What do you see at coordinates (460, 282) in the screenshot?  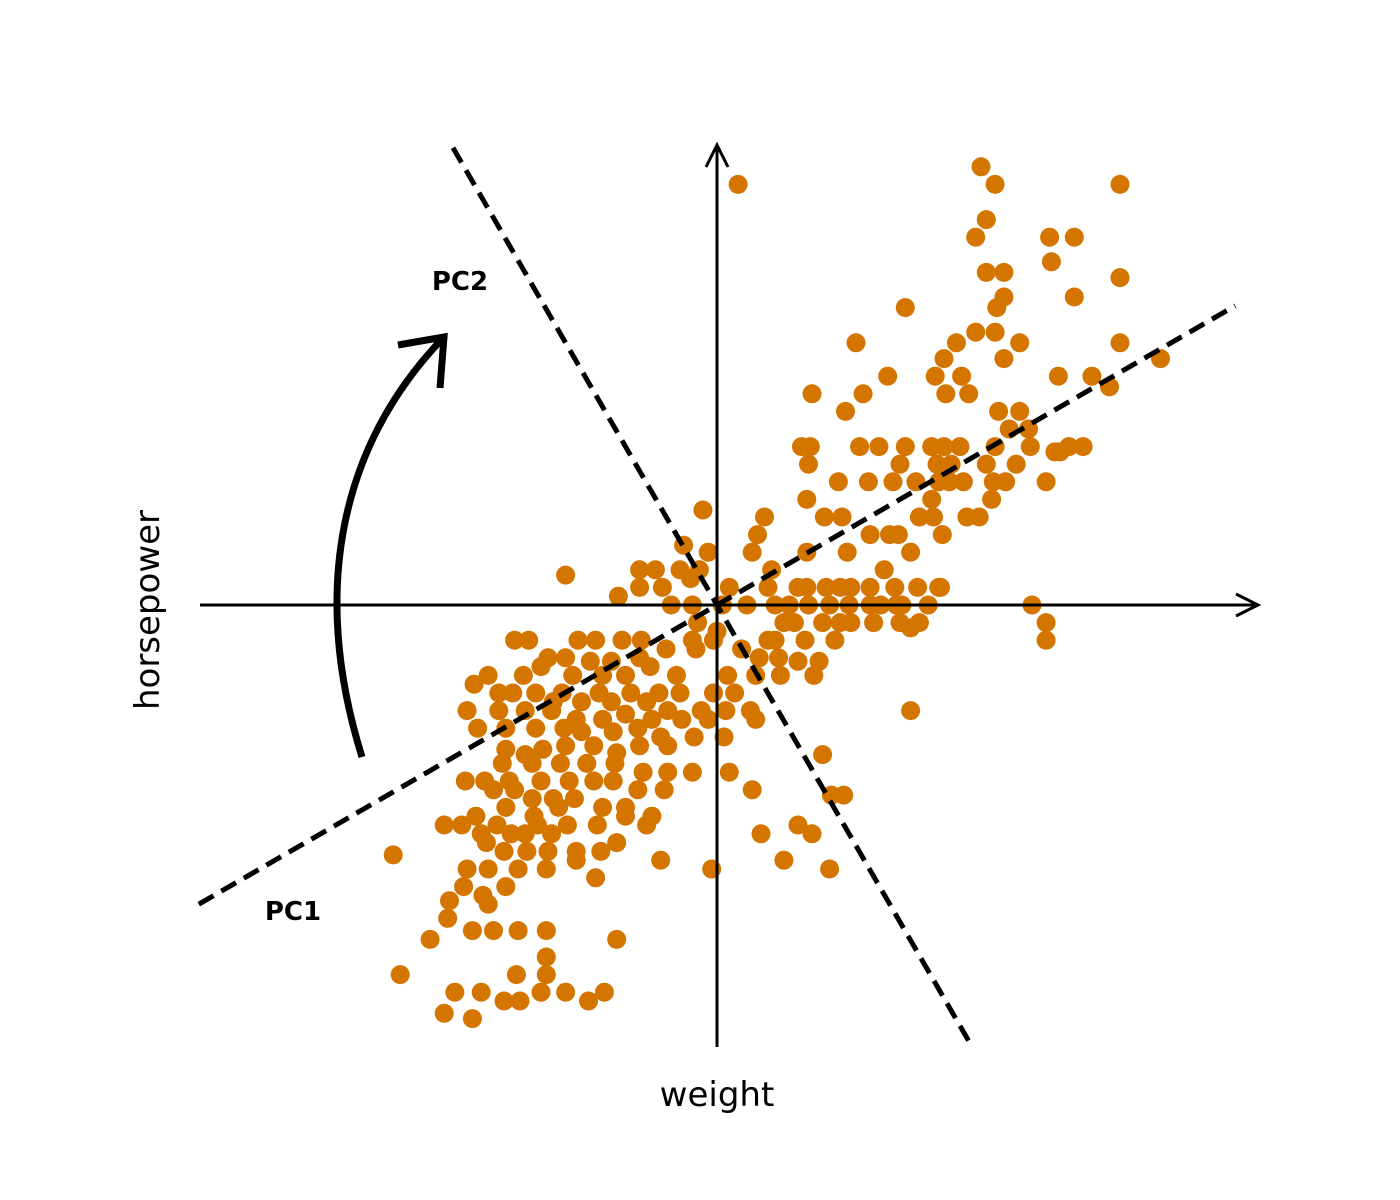 I see `pc2-label: PC2` at bounding box center [460, 282].